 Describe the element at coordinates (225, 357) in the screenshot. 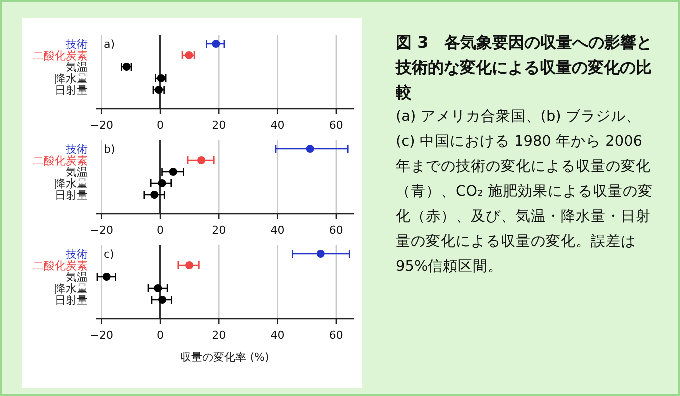

I see `x-axis-title: 収量の変化率 (%)` at that location.